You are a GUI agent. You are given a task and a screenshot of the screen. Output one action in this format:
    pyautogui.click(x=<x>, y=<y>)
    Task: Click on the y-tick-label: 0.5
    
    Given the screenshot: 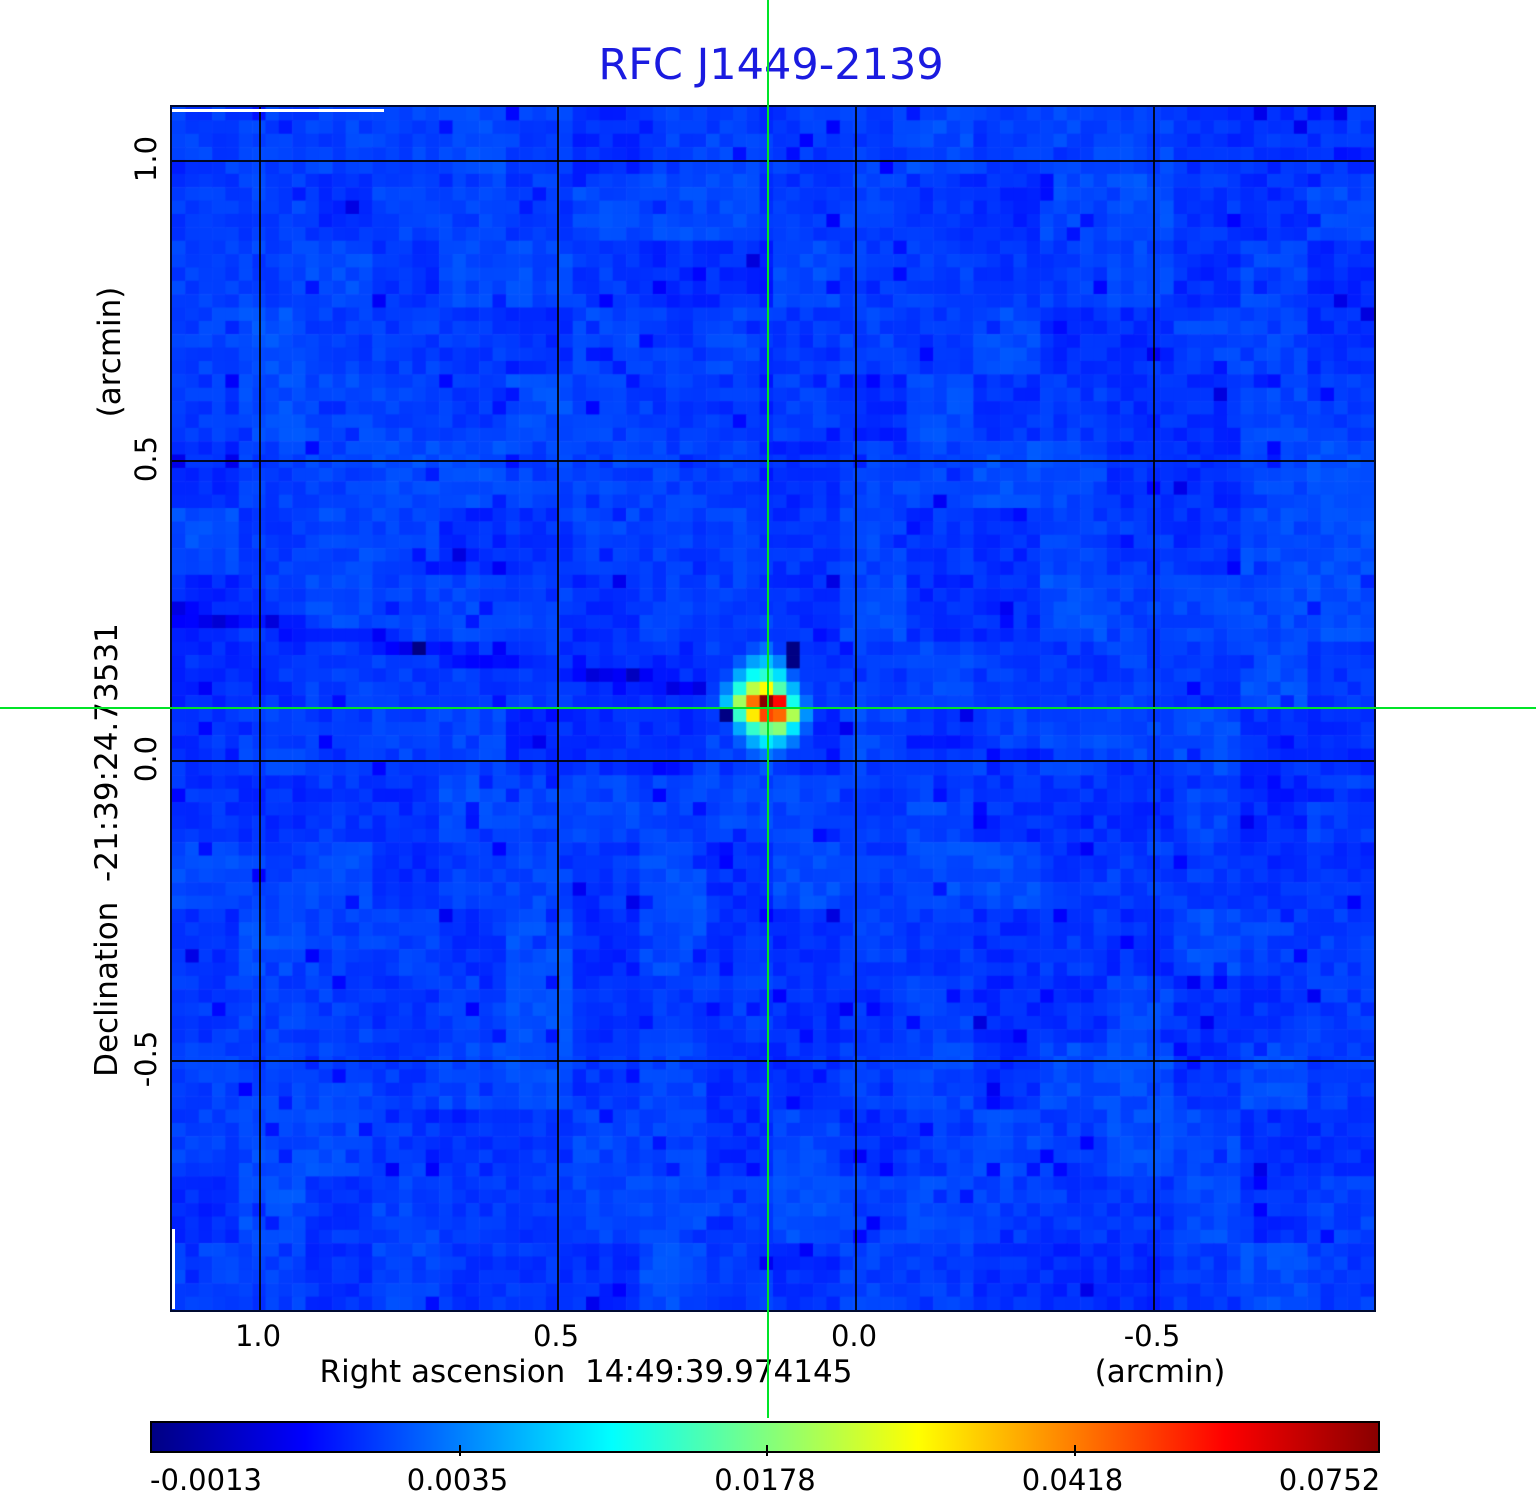 What is the action you would take?
    pyautogui.click(x=146, y=459)
    